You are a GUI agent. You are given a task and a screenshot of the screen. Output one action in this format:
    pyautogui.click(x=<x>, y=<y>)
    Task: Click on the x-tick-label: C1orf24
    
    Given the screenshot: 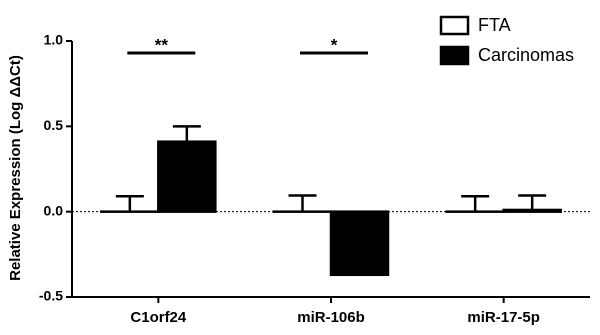 What is the action you would take?
    pyautogui.click(x=158, y=317)
    